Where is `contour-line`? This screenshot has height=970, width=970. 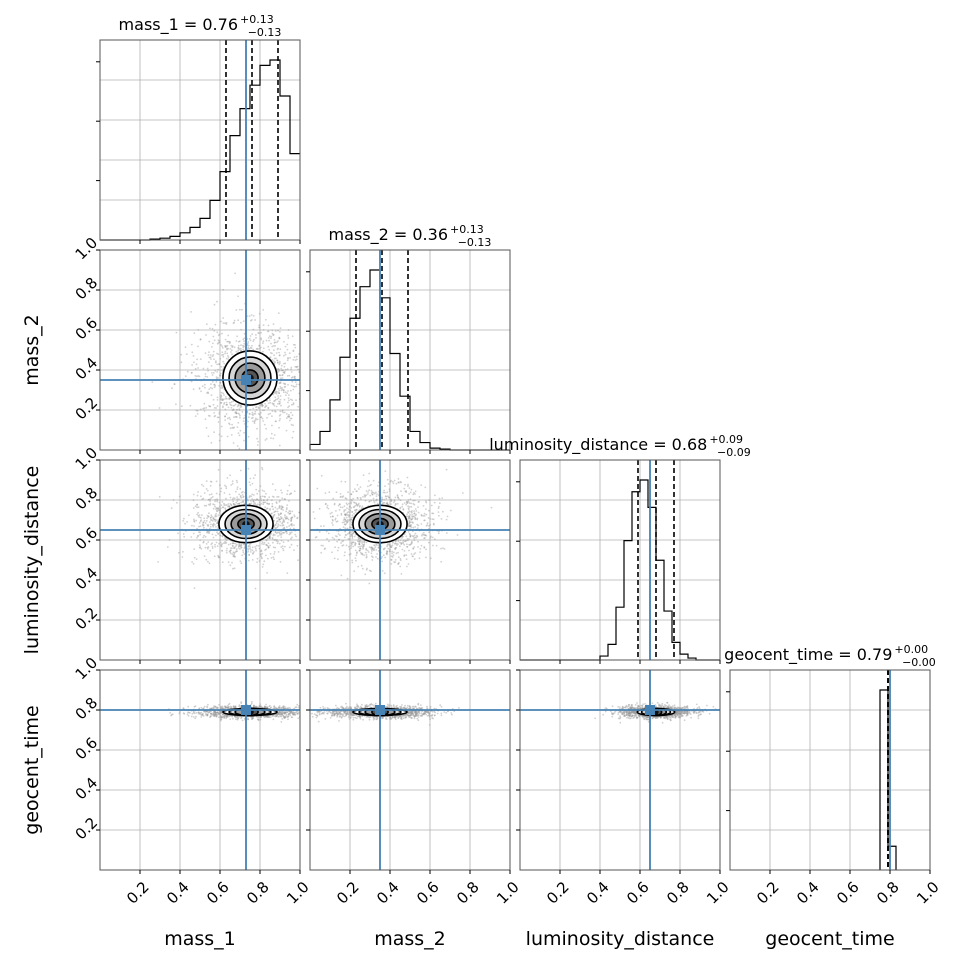
contour-line is located at coordinates (250, 378).